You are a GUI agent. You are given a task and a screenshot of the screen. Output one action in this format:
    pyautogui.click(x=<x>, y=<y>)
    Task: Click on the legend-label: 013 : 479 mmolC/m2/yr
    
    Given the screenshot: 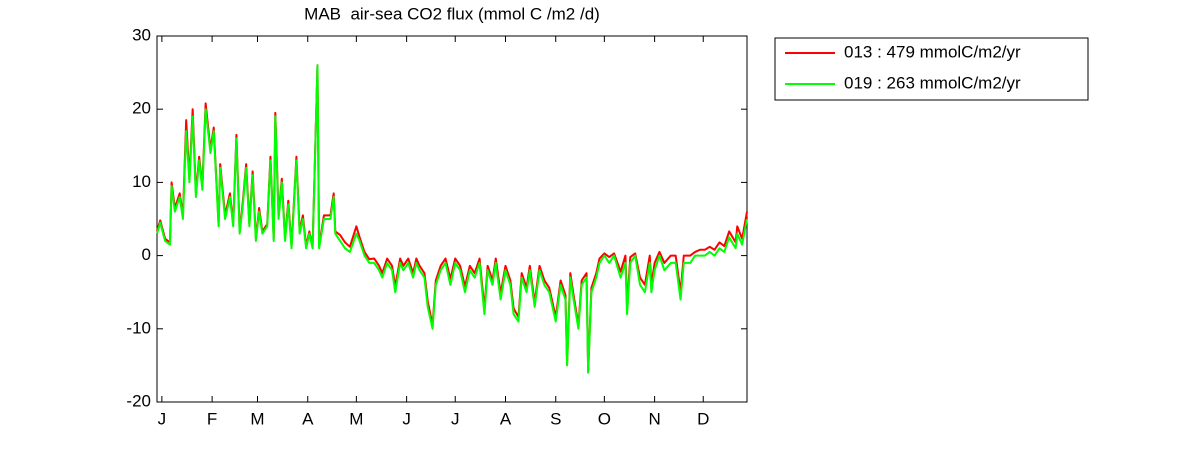 What is the action you would take?
    pyautogui.click(x=932, y=51)
    